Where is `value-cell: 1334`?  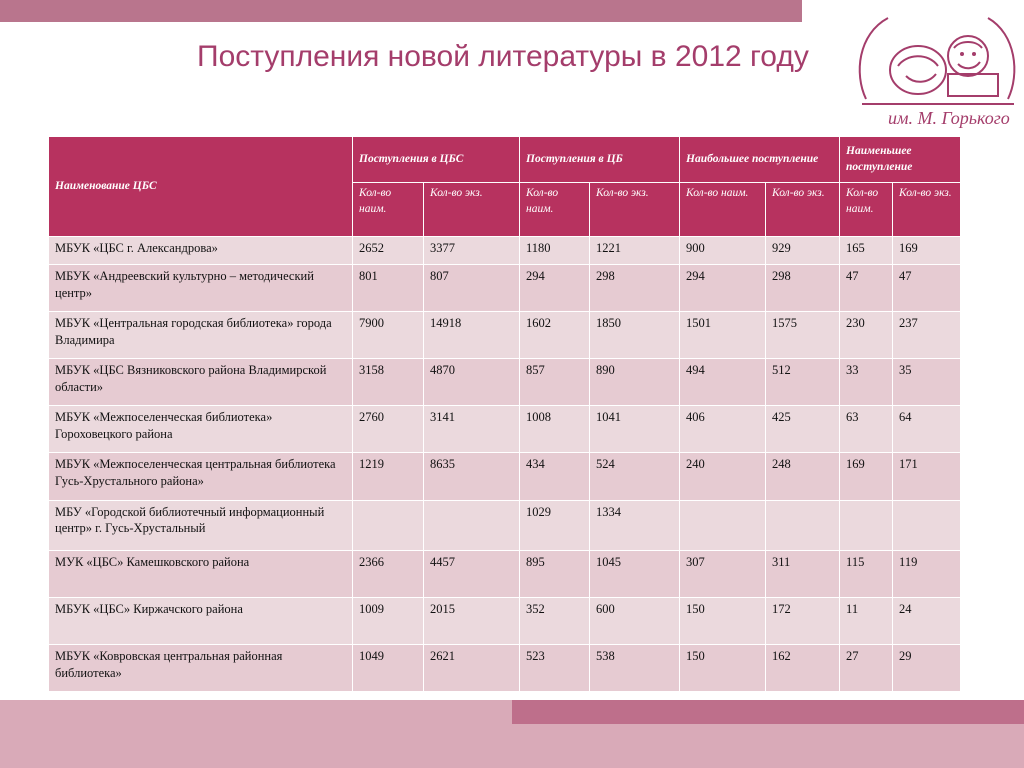 value-cell: 1334 is located at coordinates (635, 525).